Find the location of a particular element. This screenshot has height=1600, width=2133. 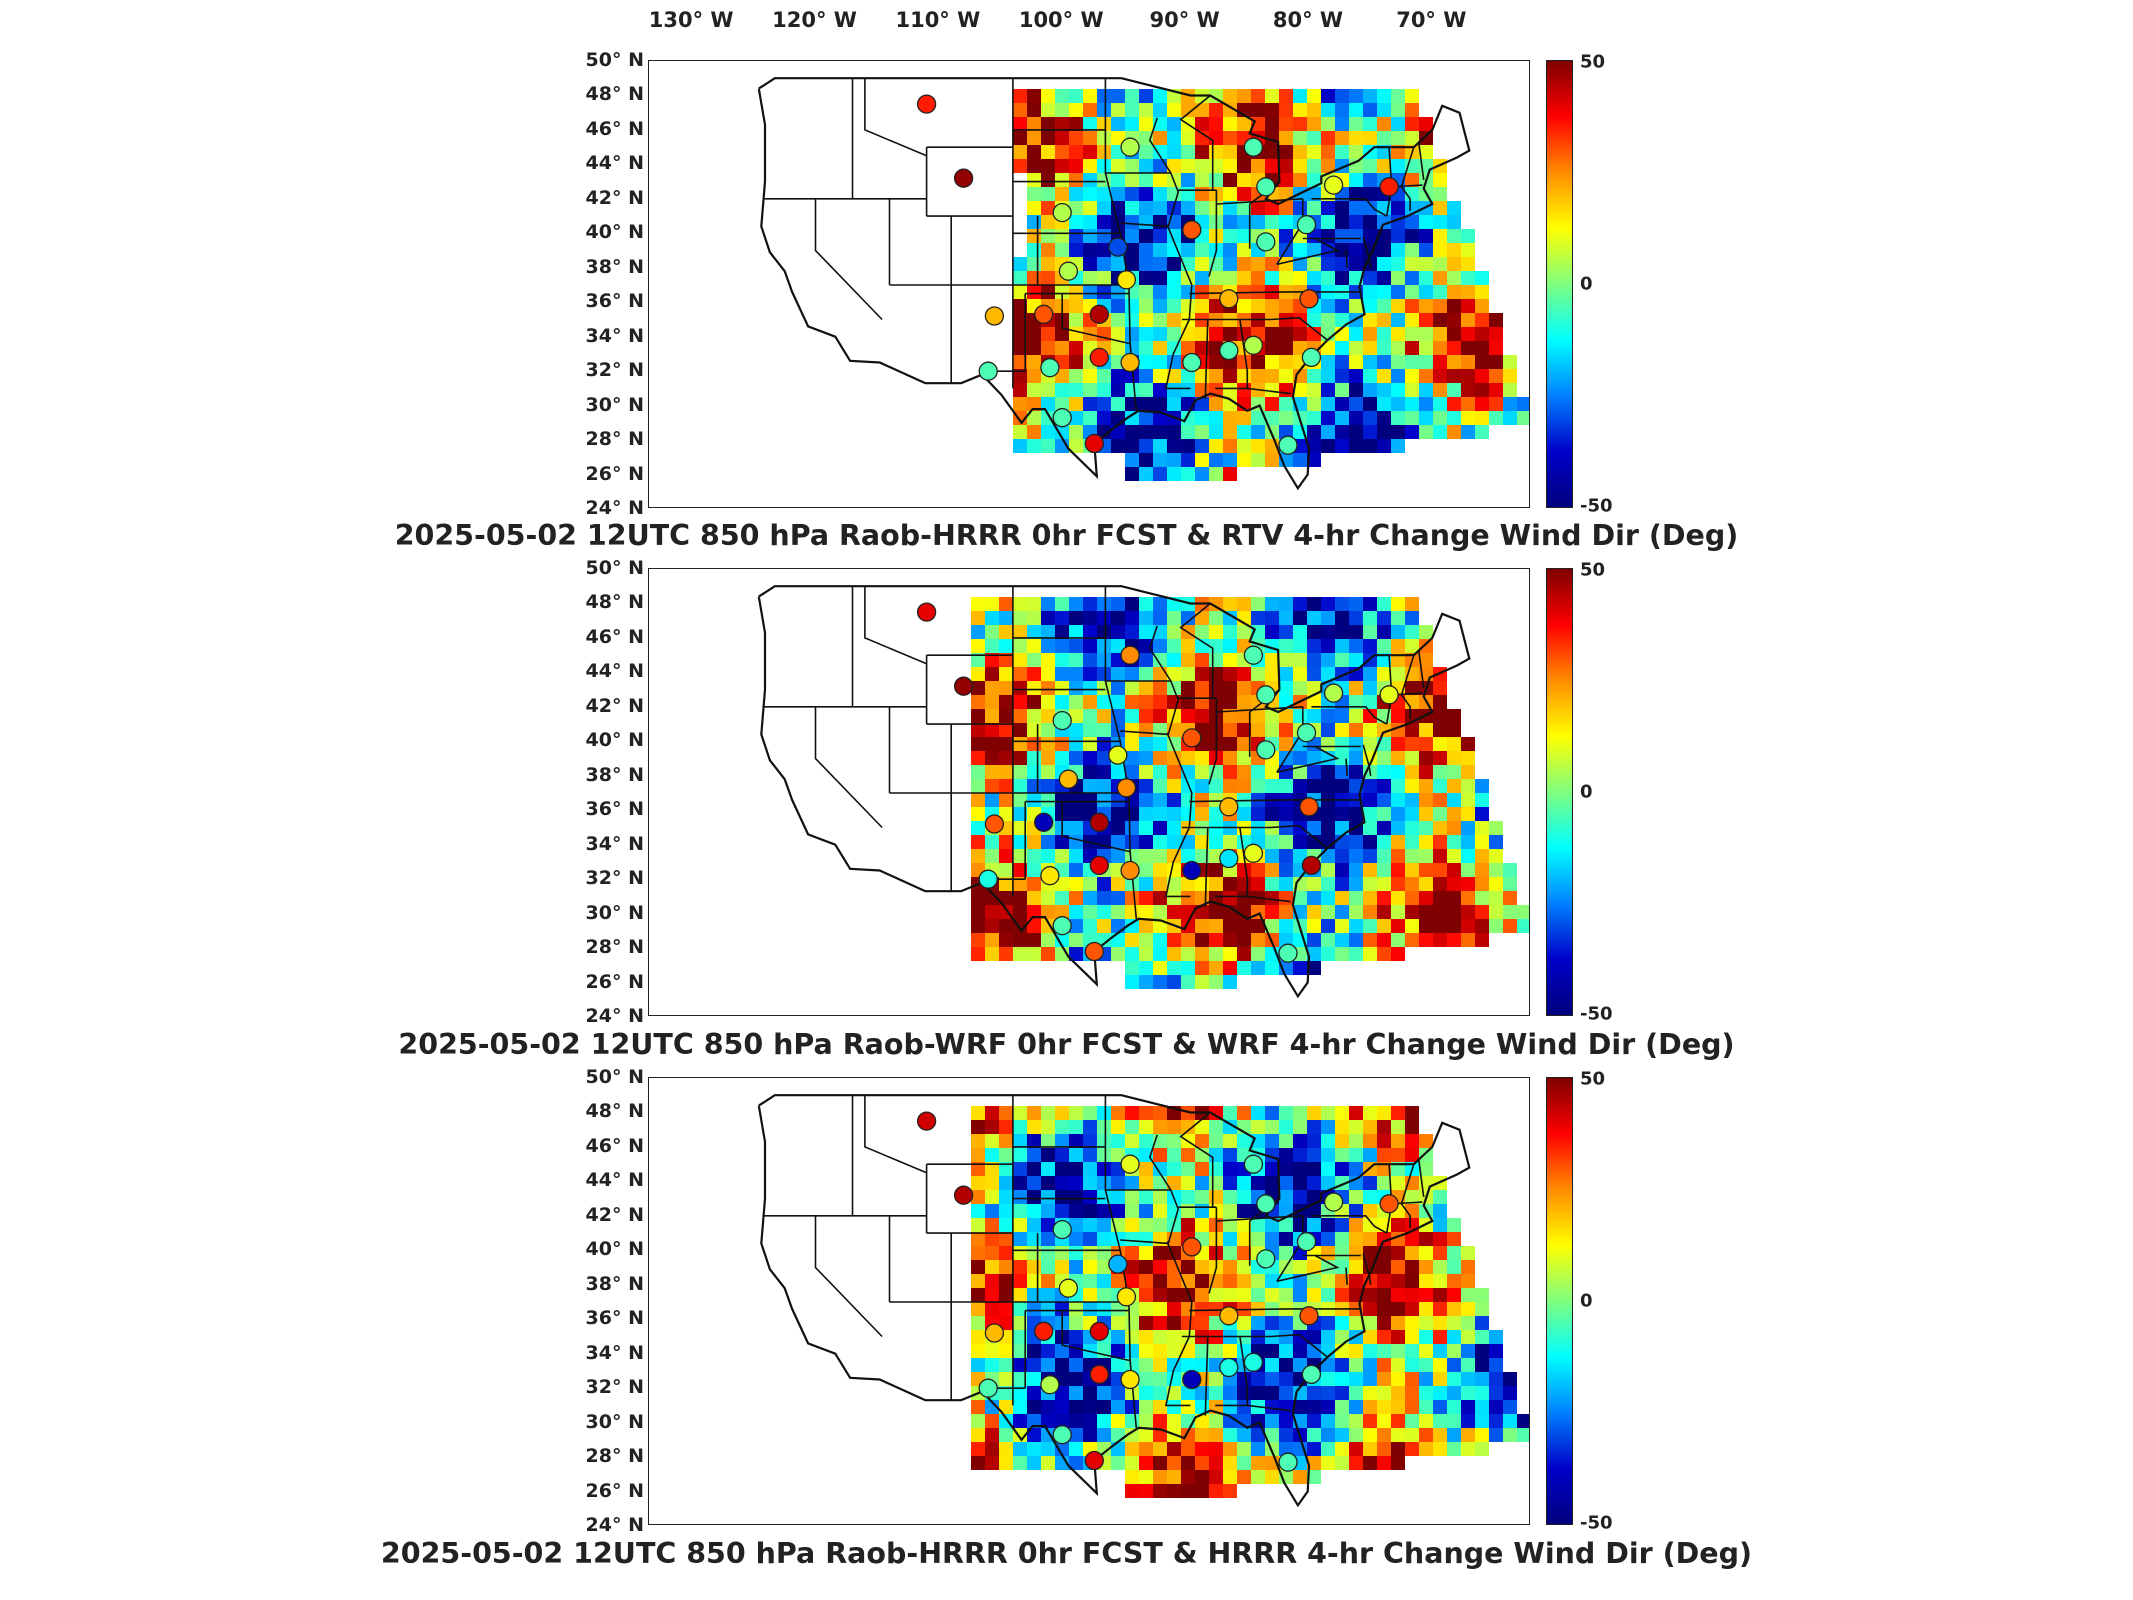

latitude-tick-label: 26° N is located at coordinates (614, 473).